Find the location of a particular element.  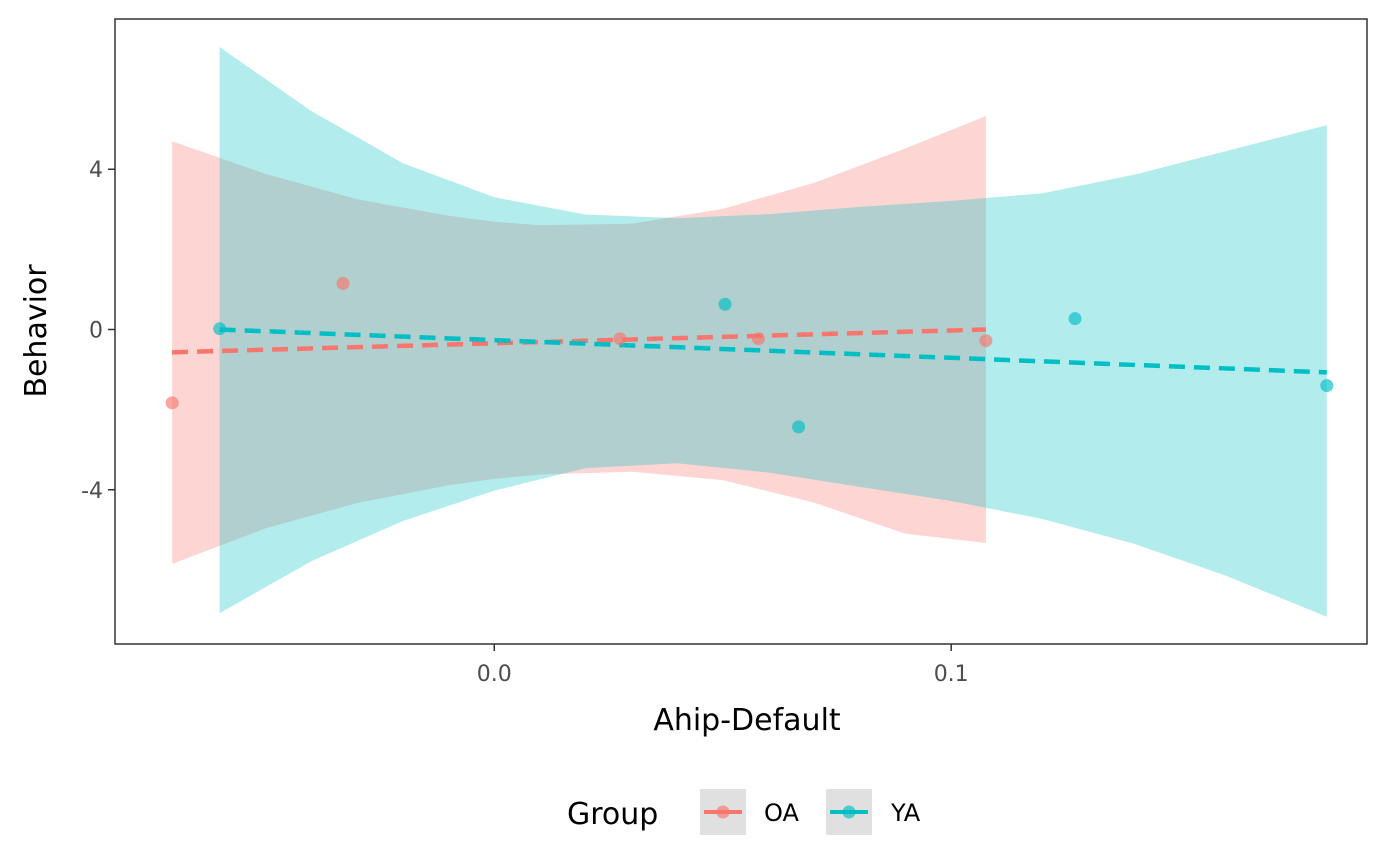

legend-point-ya is located at coordinates (849, 812).